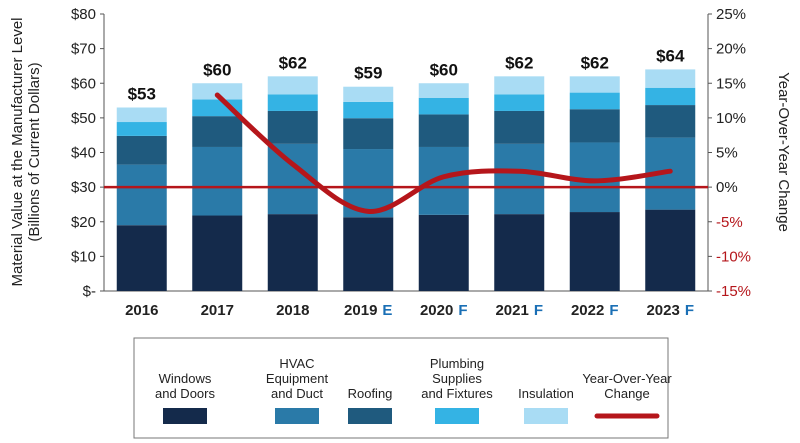 The image size is (800, 443). I want to click on right-tick-label: 20%, so click(731, 49).